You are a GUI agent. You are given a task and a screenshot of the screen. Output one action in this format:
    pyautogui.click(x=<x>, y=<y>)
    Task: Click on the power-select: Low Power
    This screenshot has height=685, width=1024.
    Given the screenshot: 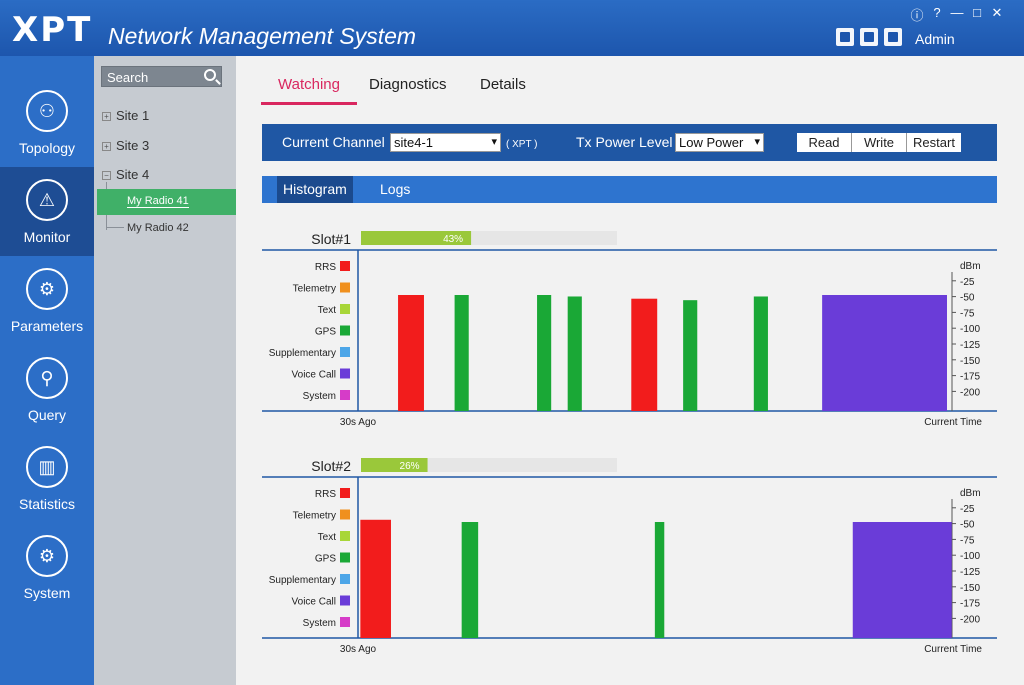 What is the action you would take?
    pyautogui.click(x=719, y=142)
    